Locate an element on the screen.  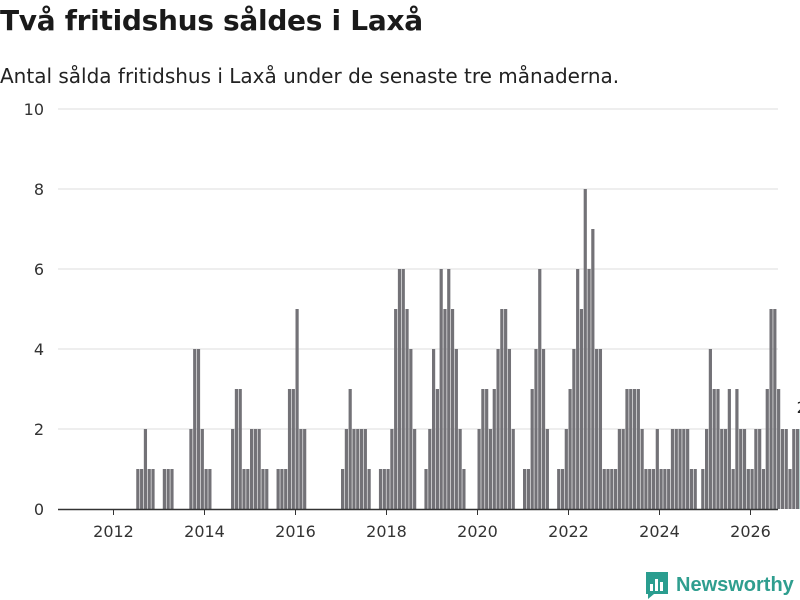
x-tick-label: 2016 is located at coordinates (295, 531).